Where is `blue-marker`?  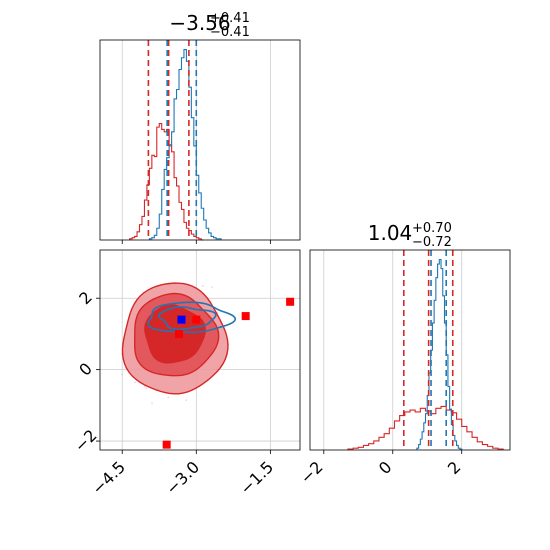
blue-marker is located at coordinates (181, 319).